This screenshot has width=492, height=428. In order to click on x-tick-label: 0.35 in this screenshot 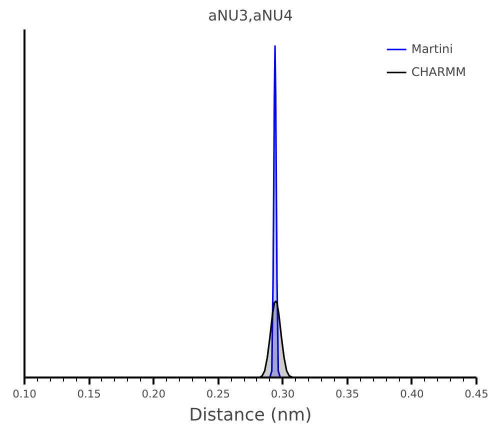, I will do `click(347, 394)`.